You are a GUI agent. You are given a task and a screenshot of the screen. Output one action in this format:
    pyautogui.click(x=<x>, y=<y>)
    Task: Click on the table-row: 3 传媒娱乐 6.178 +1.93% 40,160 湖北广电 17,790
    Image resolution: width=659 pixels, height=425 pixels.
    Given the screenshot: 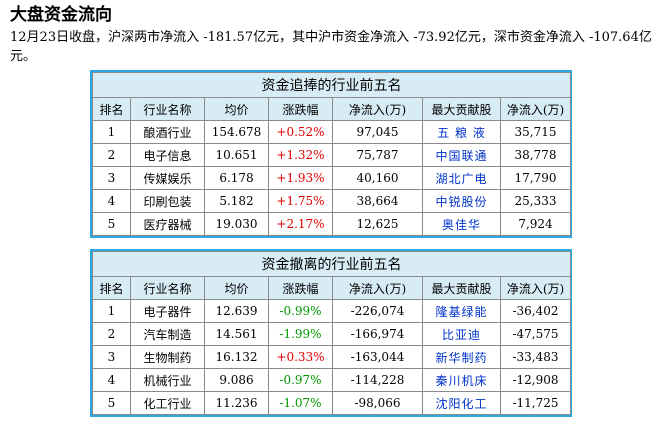 What is the action you would take?
    pyautogui.click(x=332, y=178)
    